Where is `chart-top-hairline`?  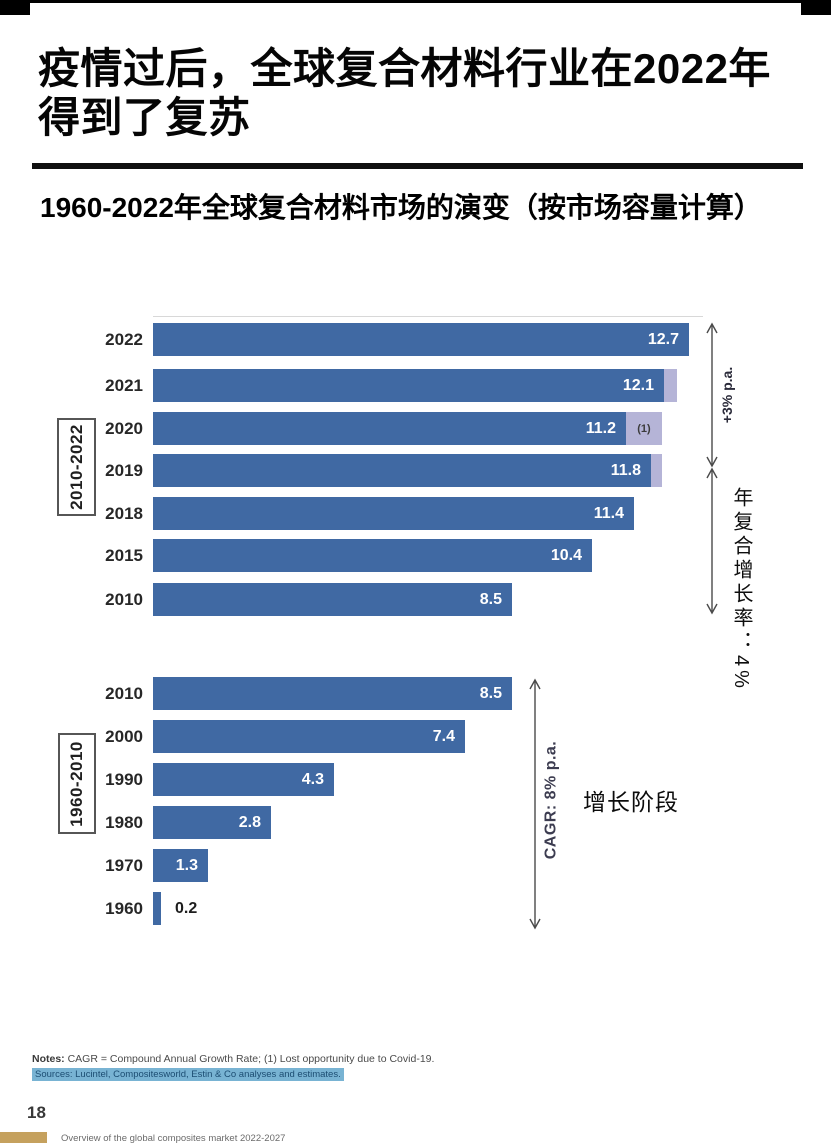 chart-top-hairline is located at coordinates (428, 316).